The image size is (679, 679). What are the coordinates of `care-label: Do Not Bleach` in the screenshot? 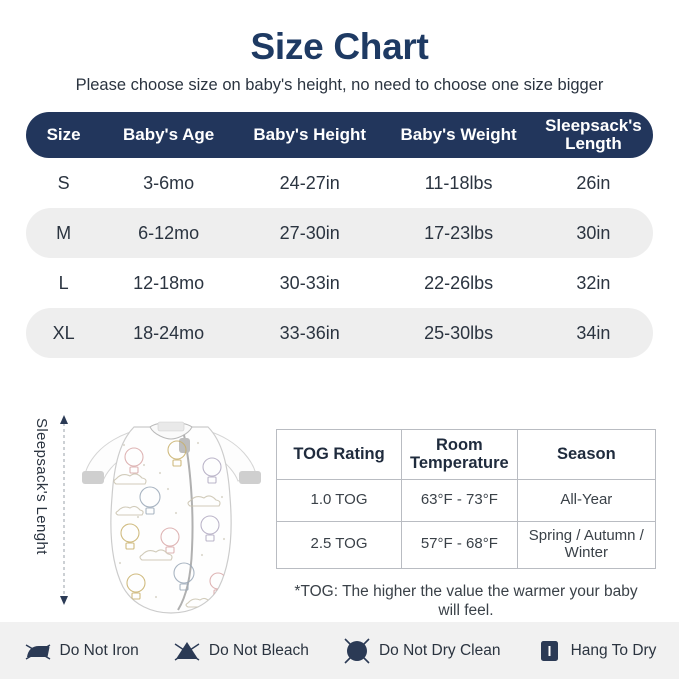 It's located at (258, 650).